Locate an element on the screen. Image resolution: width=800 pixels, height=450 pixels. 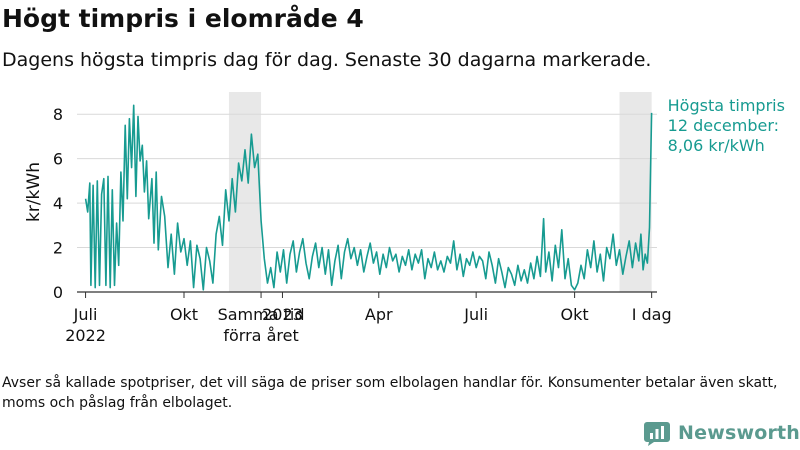
x-extra-tick-0-label: Samma tid förra året is located at coordinates (261, 325).